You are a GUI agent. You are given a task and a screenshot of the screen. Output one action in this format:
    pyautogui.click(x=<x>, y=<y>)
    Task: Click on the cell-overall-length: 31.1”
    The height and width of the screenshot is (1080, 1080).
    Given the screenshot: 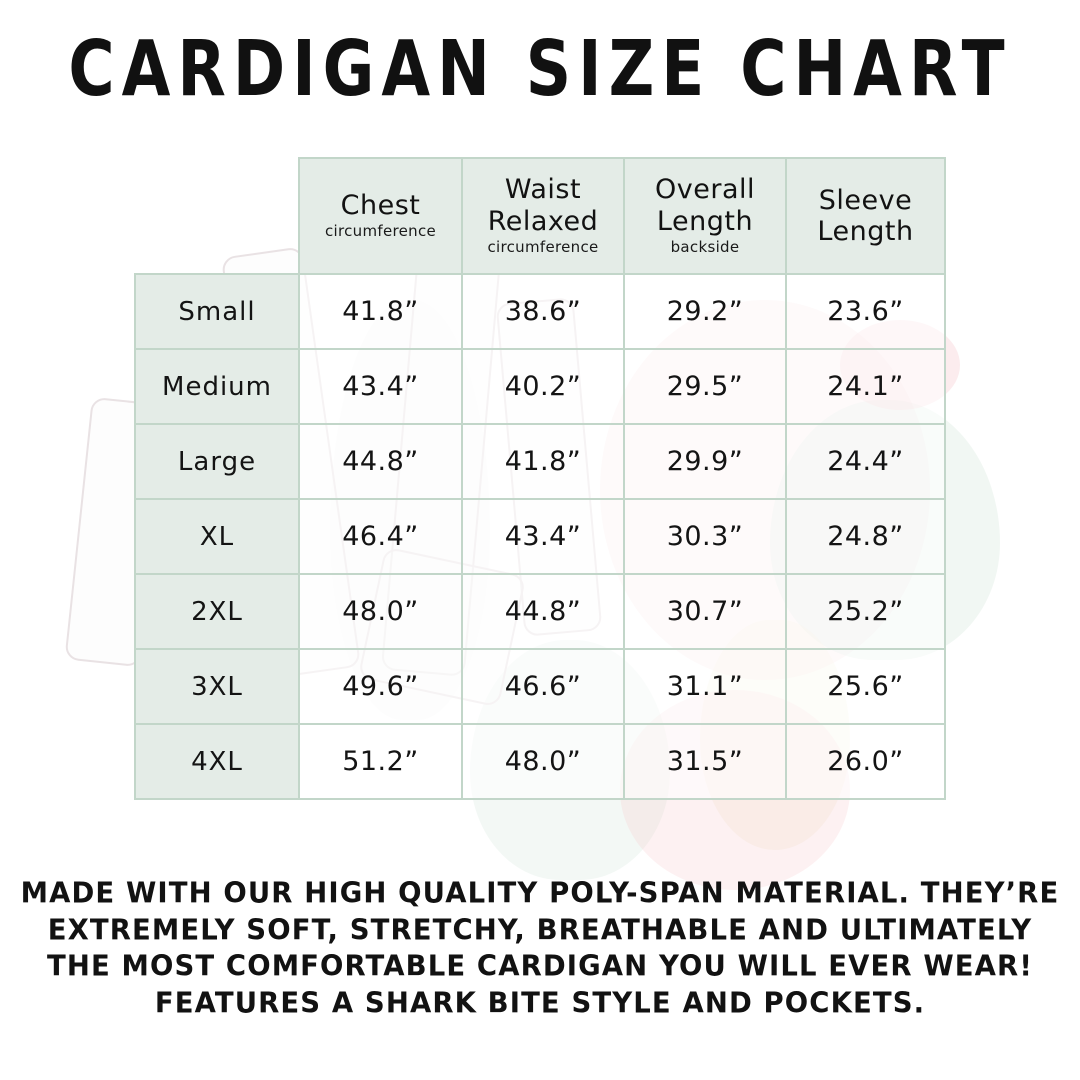 What is the action you would take?
    pyautogui.click(x=705, y=686)
    